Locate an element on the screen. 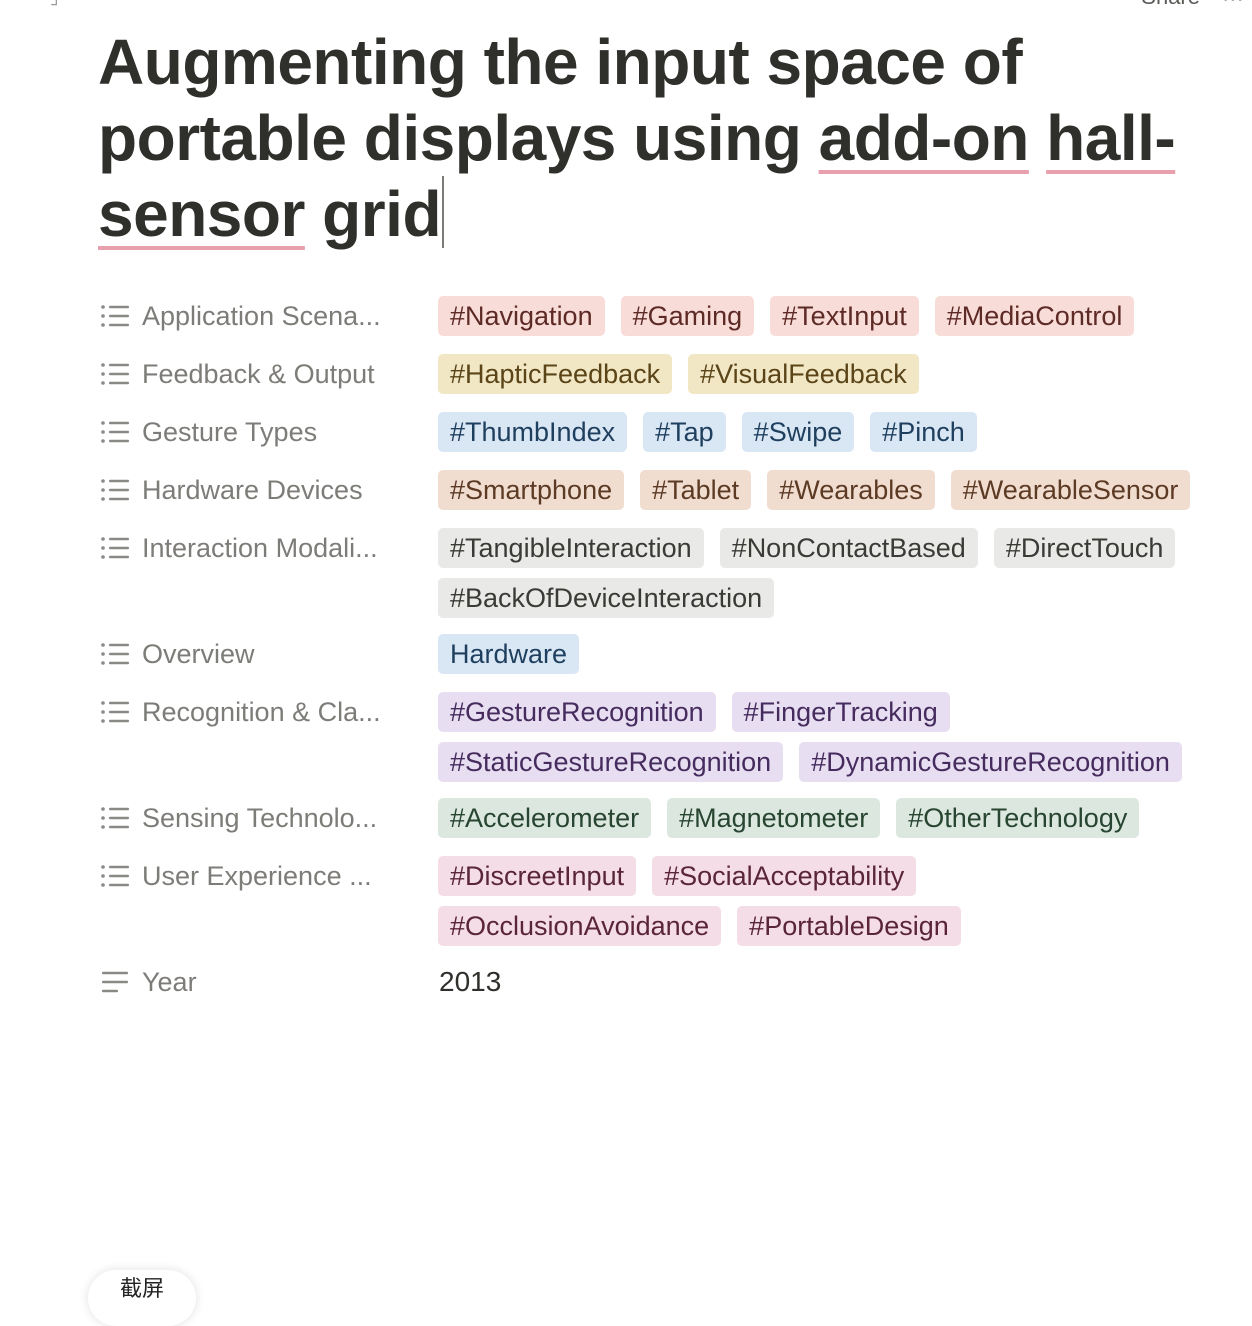  property-values: Hardware is located at coordinates (824, 653).